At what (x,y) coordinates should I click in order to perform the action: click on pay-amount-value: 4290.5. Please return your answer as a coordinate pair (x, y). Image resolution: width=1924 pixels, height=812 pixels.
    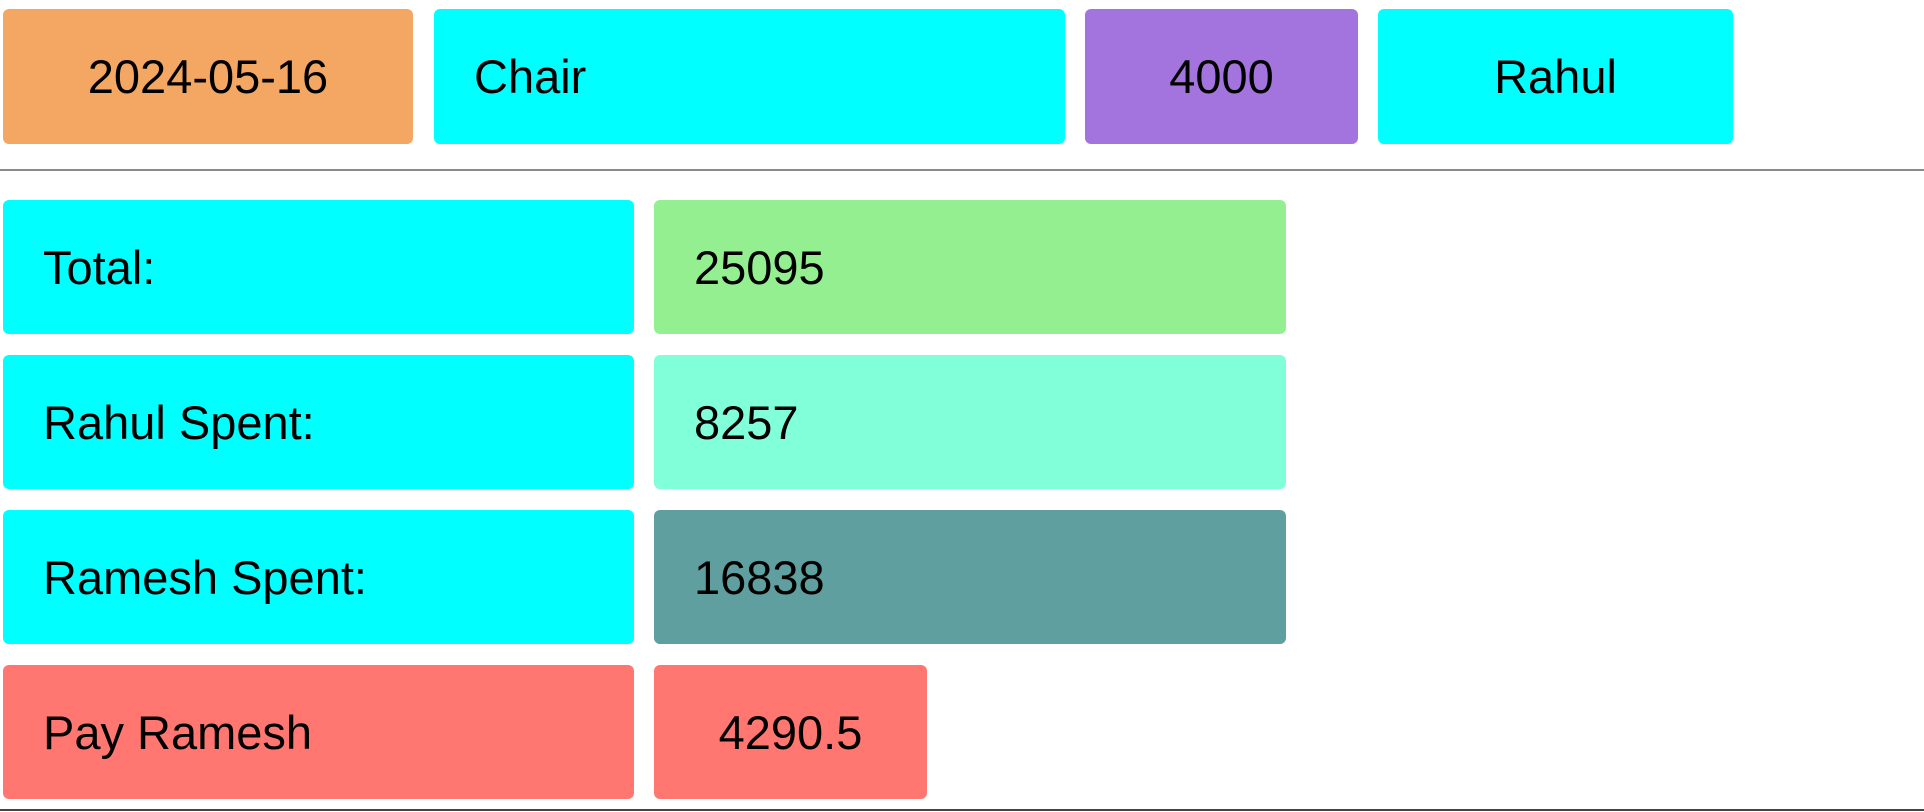
    Looking at the image, I should click on (790, 732).